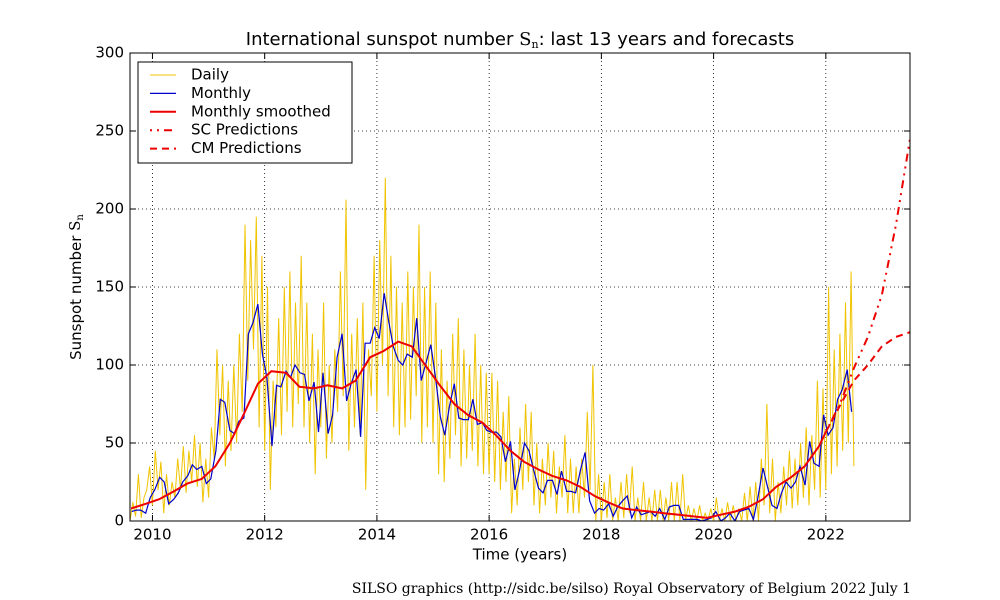  I want to click on x-tick-label: 2012, so click(265, 535).